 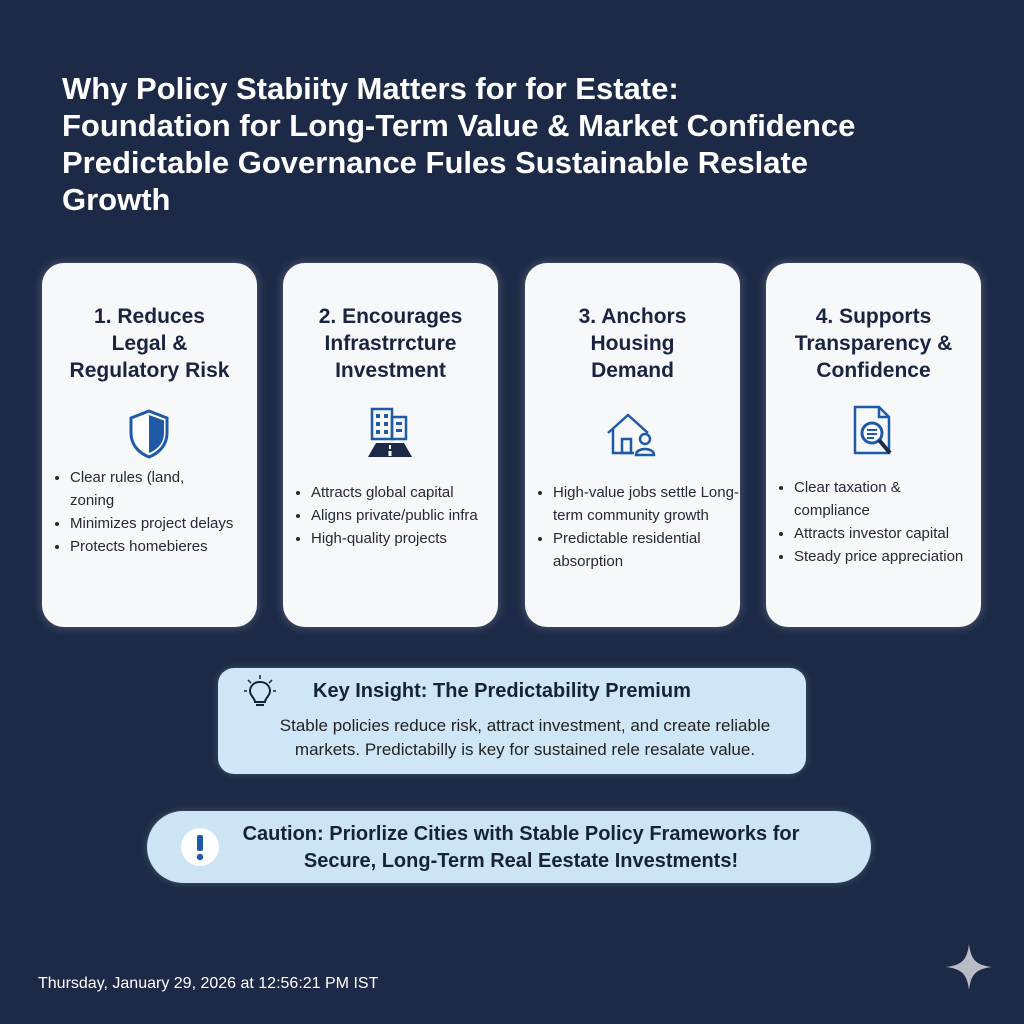 I want to click on card-title-line: 4. Supports, so click(x=873, y=316).